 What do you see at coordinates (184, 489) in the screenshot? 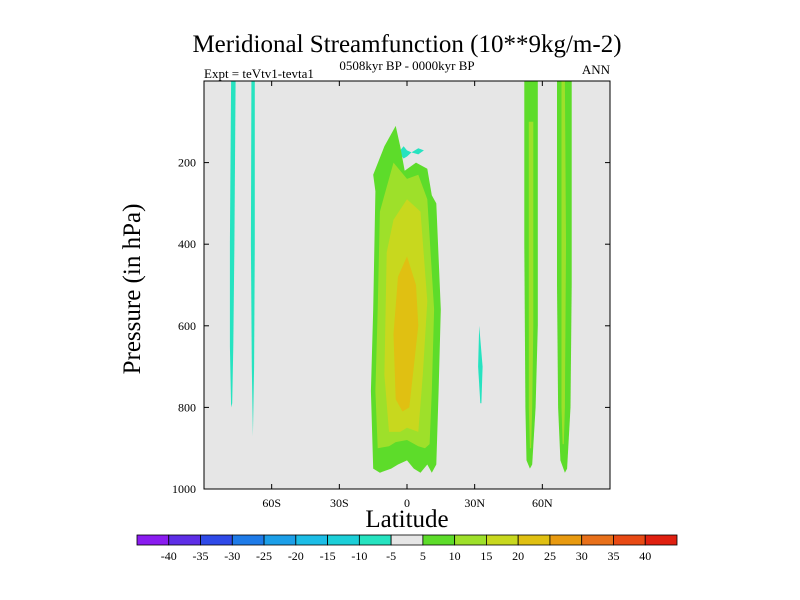
I see `y-tick-label: 1000` at bounding box center [184, 489].